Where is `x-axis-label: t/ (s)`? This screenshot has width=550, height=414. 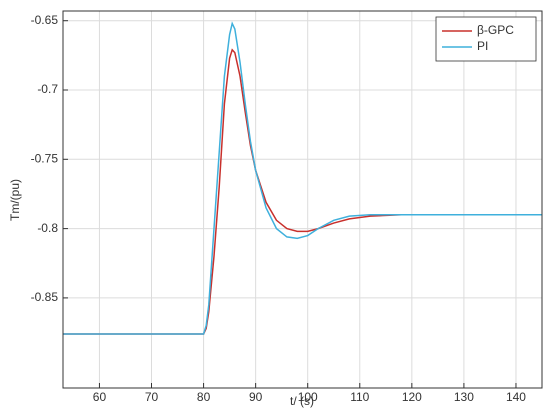 x-axis-label: t/ (s) is located at coordinates (302, 401).